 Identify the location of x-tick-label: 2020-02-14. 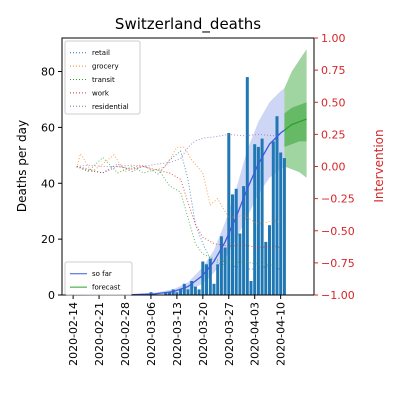
(73, 334).